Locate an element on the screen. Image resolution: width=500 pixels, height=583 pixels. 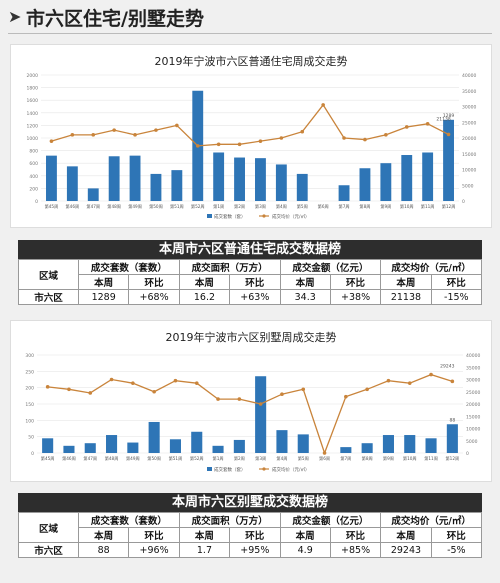
y2-tick-label: 35000 is located at coordinates (473, 368).